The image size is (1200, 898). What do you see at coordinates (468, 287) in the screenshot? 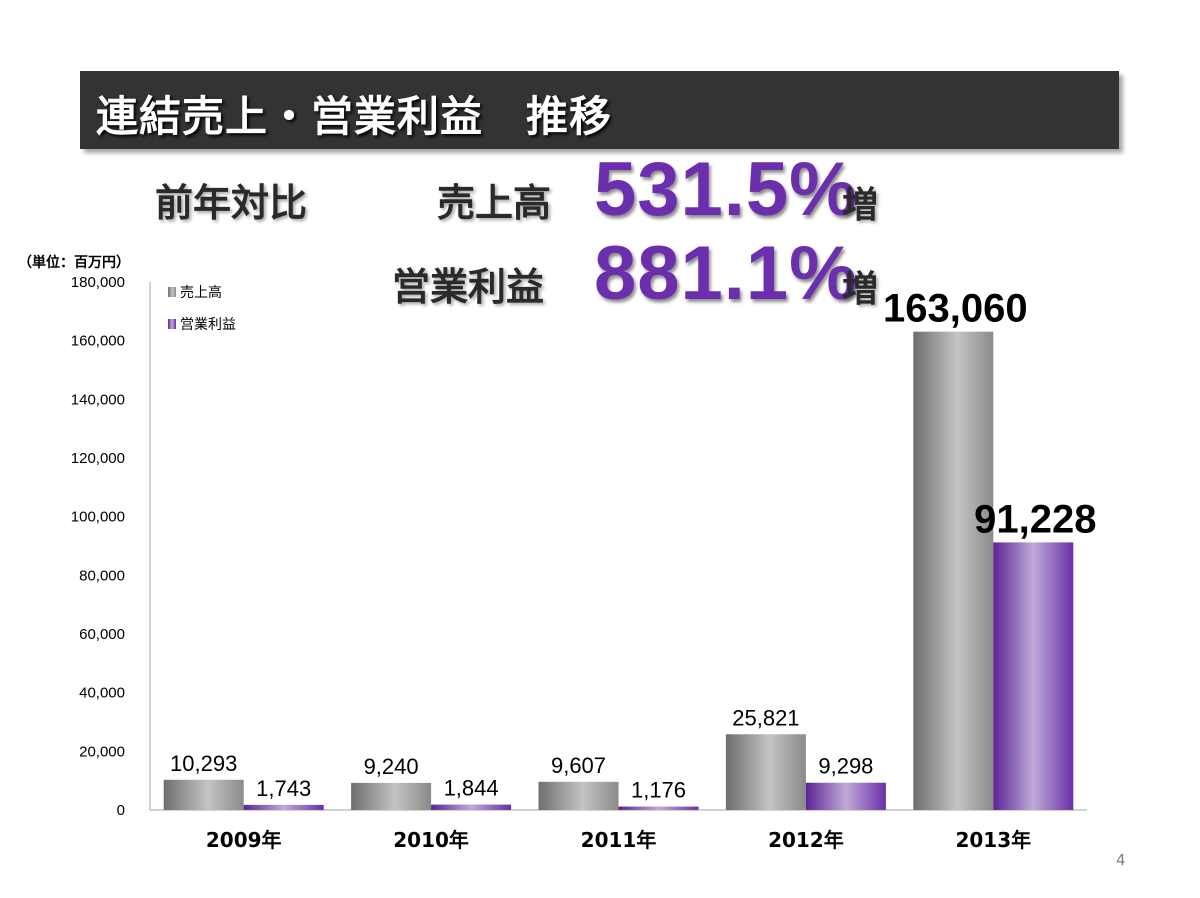
I see `op-label: 営業利益` at bounding box center [468, 287].